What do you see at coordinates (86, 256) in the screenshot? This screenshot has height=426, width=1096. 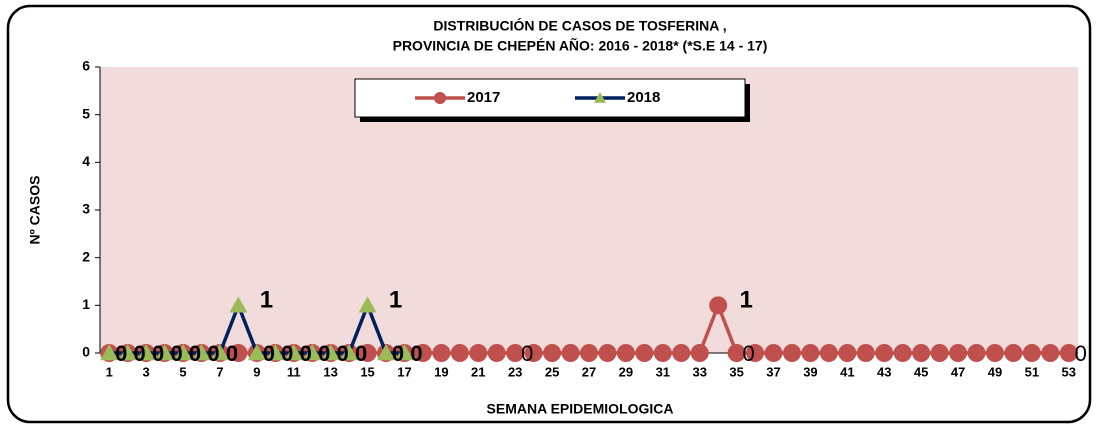 I see `y-tick-label: 2` at bounding box center [86, 256].